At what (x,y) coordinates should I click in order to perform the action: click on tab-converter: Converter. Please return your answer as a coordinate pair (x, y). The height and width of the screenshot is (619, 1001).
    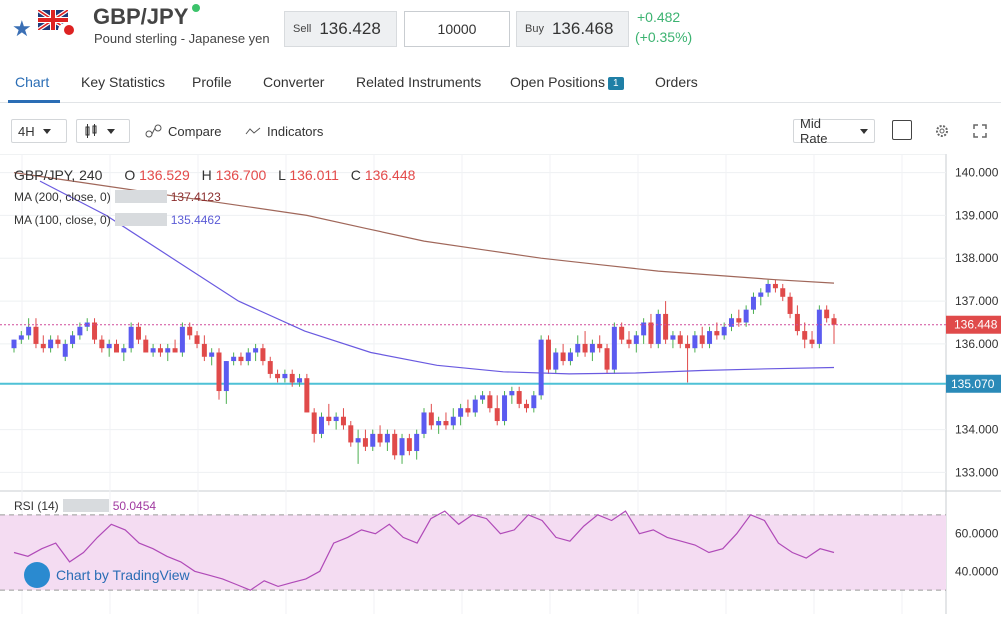
    Looking at the image, I should click on (294, 82).